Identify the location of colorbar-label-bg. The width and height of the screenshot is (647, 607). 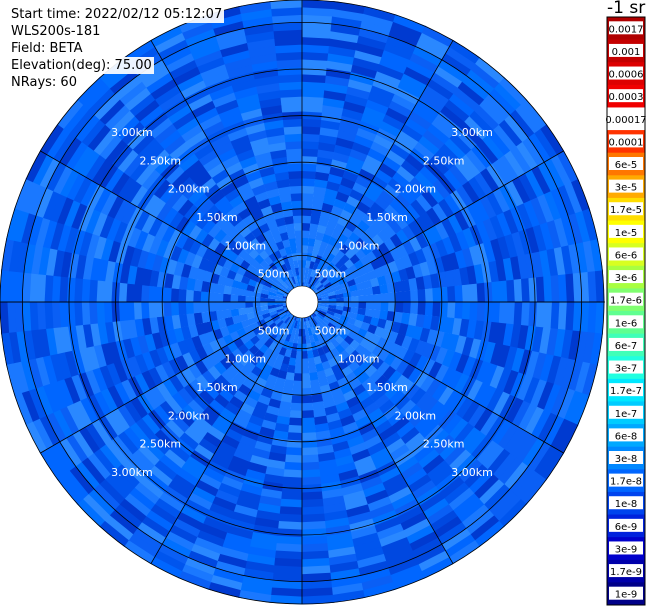
(626, 525).